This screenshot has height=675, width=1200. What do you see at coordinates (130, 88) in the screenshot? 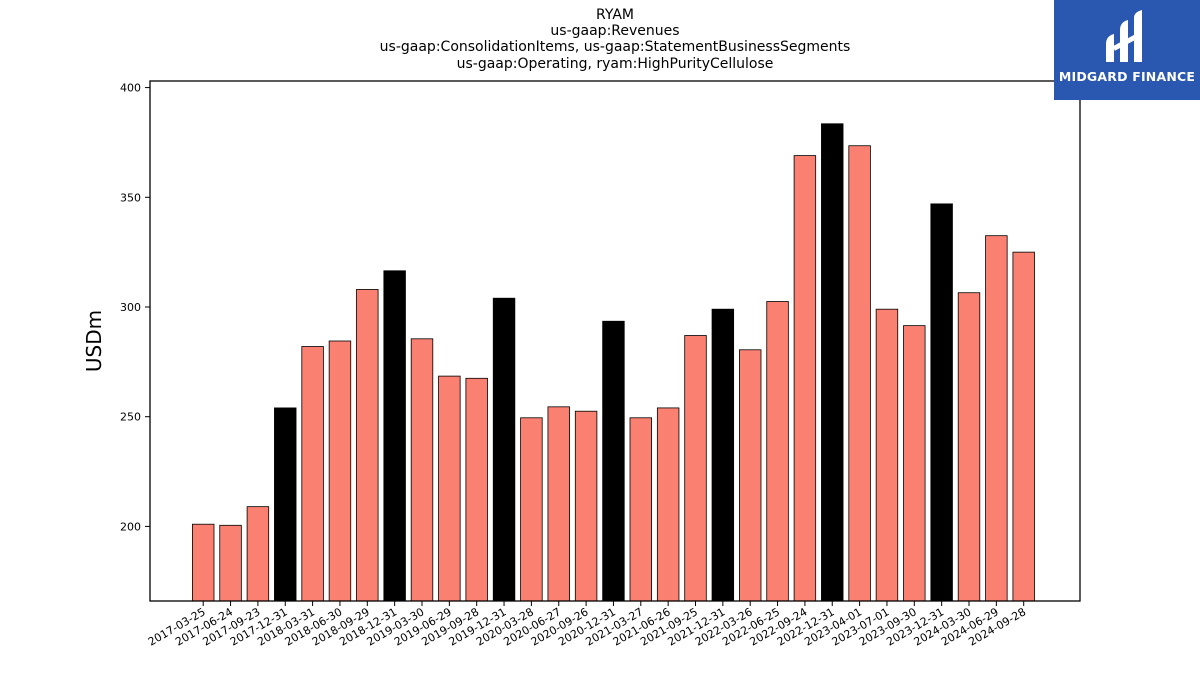
I see `y-tick-label: 400` at bounding box center [130, 88].